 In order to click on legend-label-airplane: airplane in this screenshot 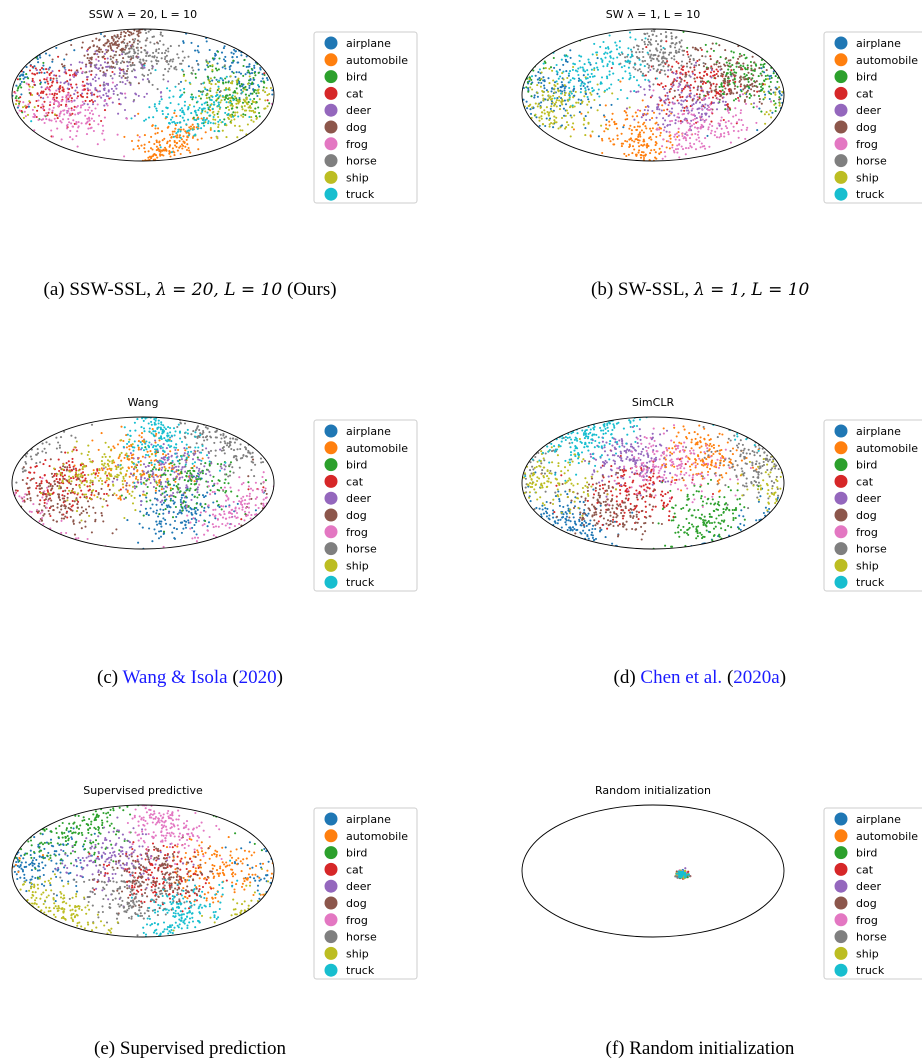, I will do `click(368, 43)`.